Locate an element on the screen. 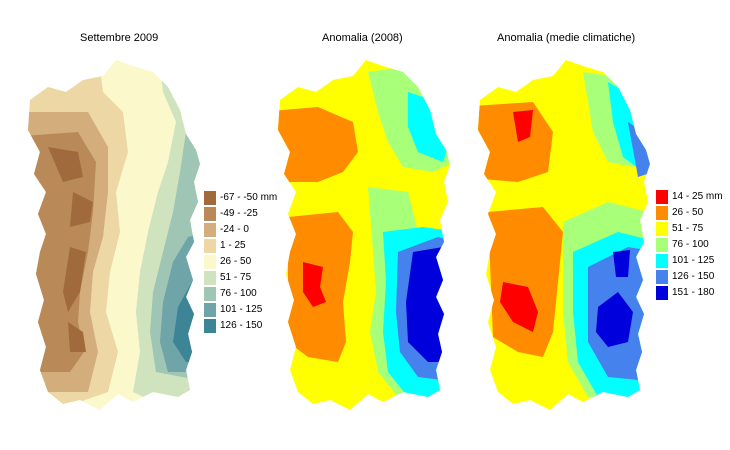 This screenshot has height=450, width=730. legend-item: -49 - -25 is located at coordinates (240, 214).